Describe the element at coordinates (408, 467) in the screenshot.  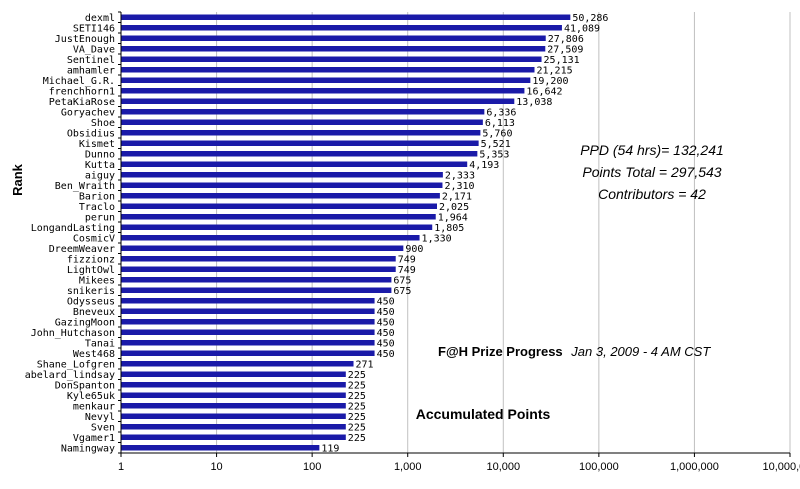
I see `x-tick-label: 1,000` at that location.